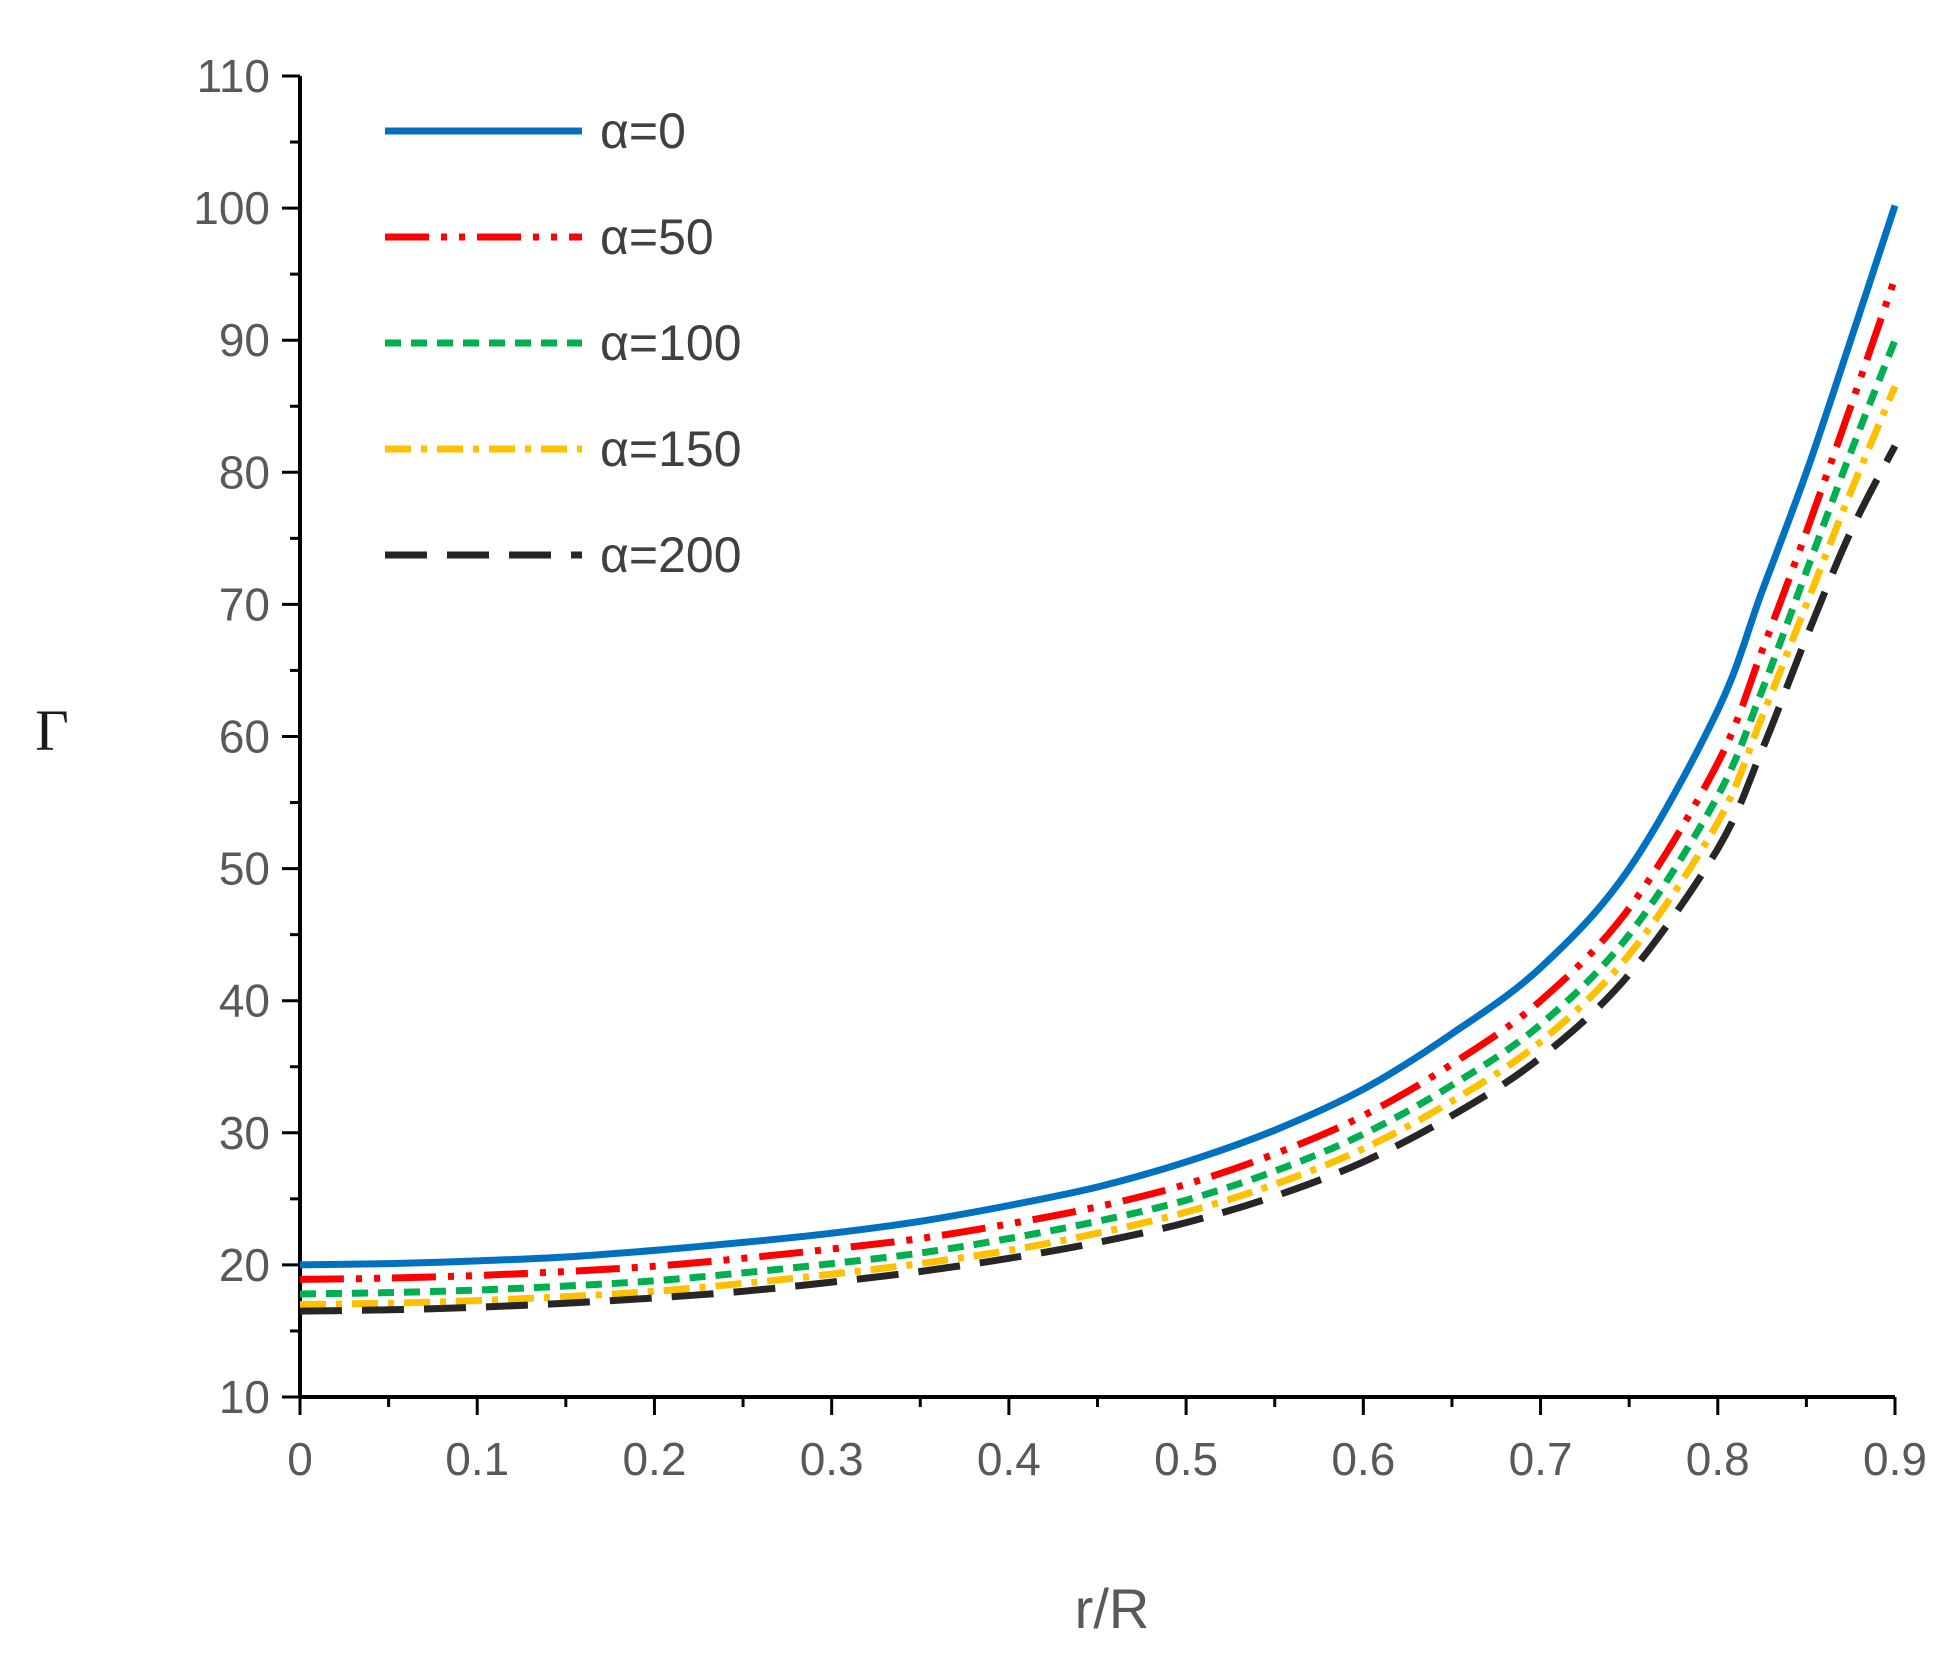 This screenshot has width=1960, height=1673. I want to click on x-tick-label: 0.5, so click(1186, 1459).